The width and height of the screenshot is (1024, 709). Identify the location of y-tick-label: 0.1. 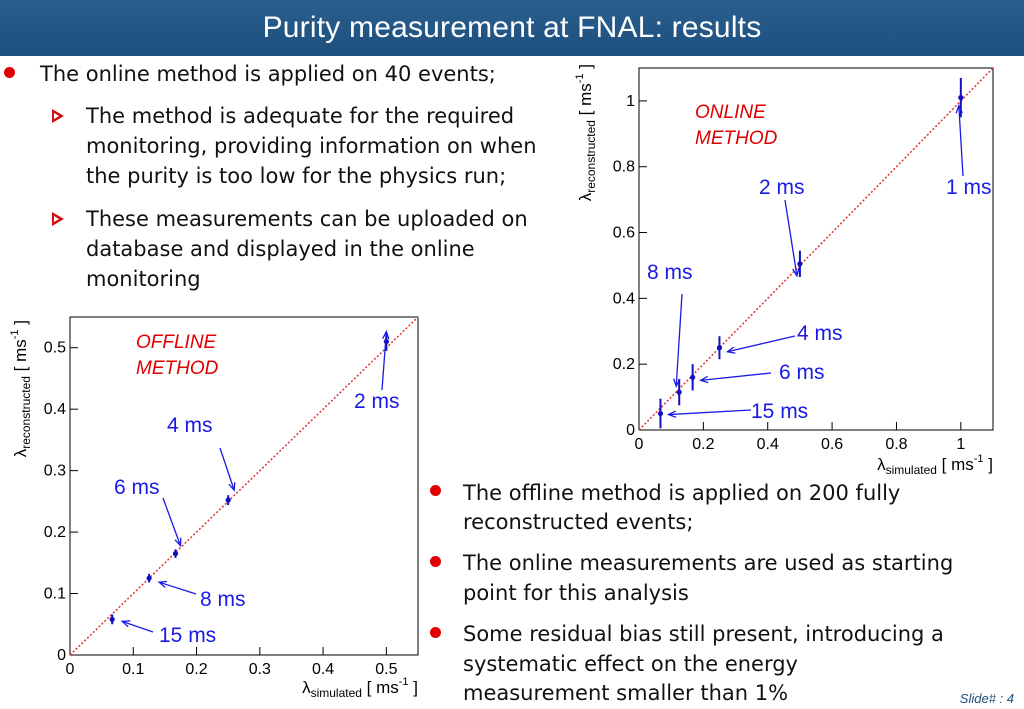
(55, 594).